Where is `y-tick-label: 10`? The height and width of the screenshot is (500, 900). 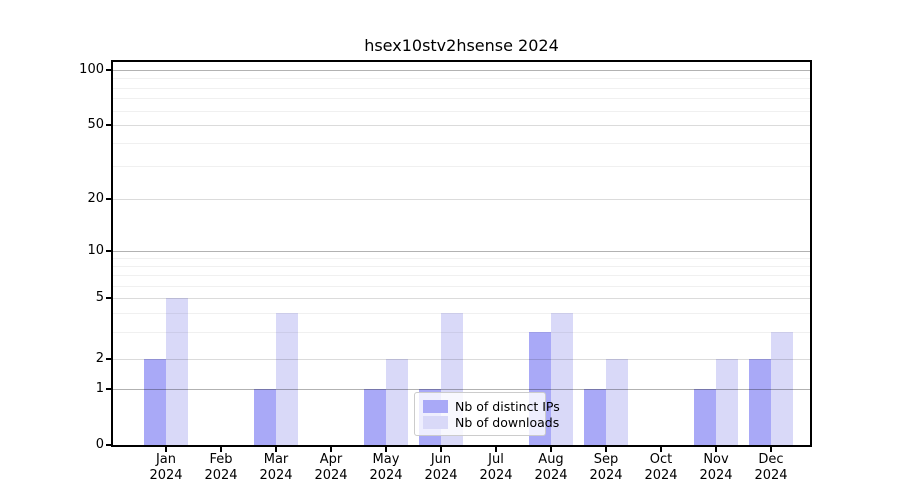
y-tick-label: 10 is located at coordinates (95, 250).